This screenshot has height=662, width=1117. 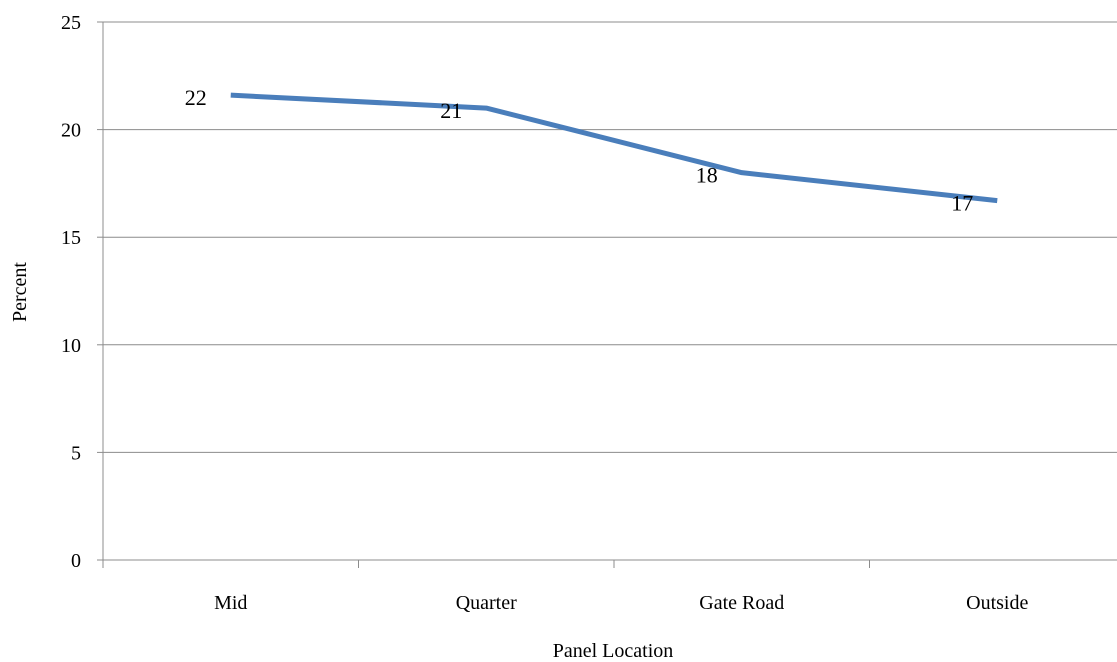 I want to click on y-tick-label: 20, so click(x=71, y=131).